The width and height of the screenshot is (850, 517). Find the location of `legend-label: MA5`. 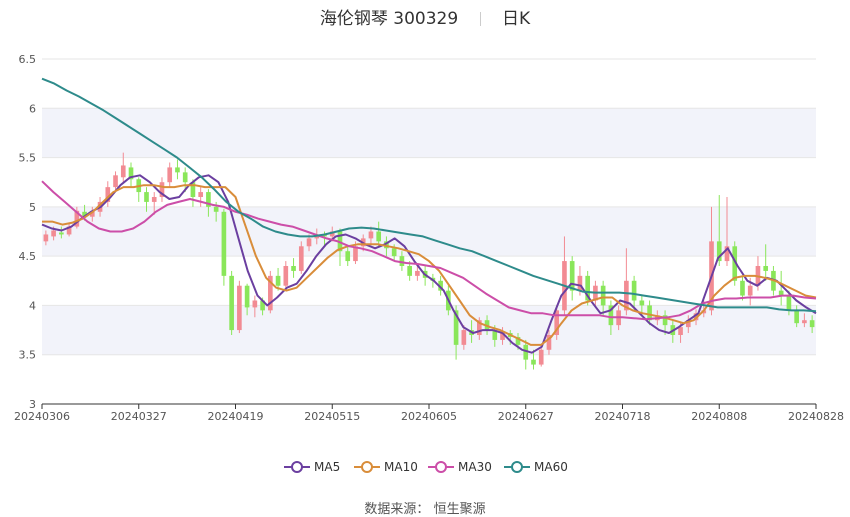

legend-label: MA5 is located at coordinates (327, 467).